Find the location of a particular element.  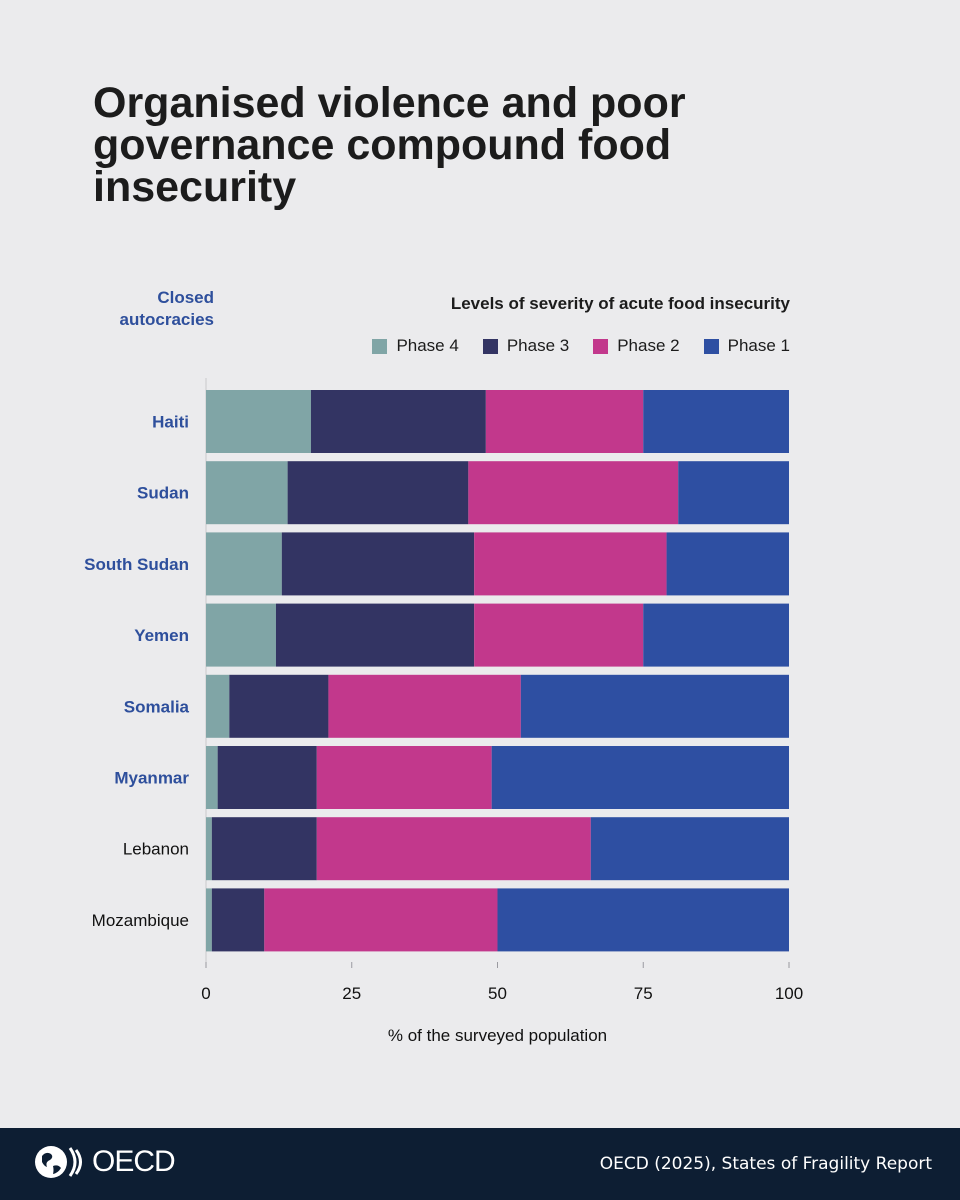

oecd-logo-text: OECD is located at coordinates (134, 1161).